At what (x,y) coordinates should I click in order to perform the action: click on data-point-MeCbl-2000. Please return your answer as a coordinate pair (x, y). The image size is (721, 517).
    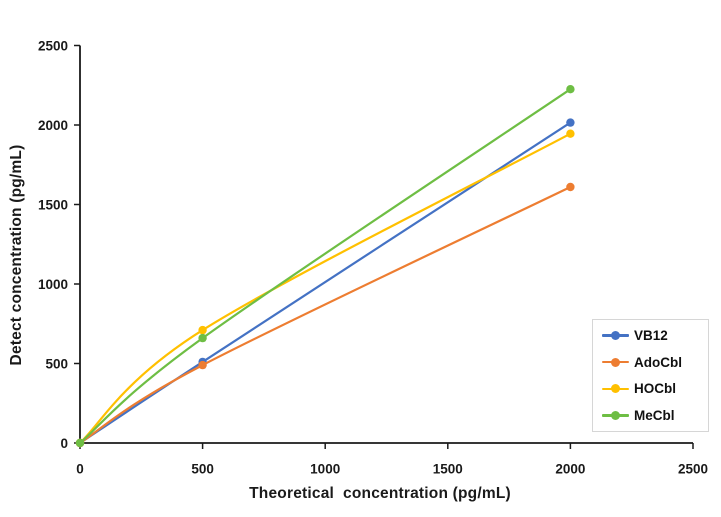
    Looking at the image, I should click on (570, 89).